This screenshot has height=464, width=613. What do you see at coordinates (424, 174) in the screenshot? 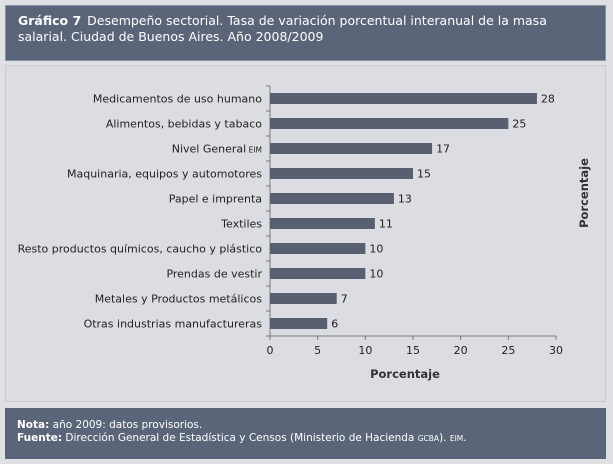
I see `value-label-3: 15` at bounding box center [424, 174].